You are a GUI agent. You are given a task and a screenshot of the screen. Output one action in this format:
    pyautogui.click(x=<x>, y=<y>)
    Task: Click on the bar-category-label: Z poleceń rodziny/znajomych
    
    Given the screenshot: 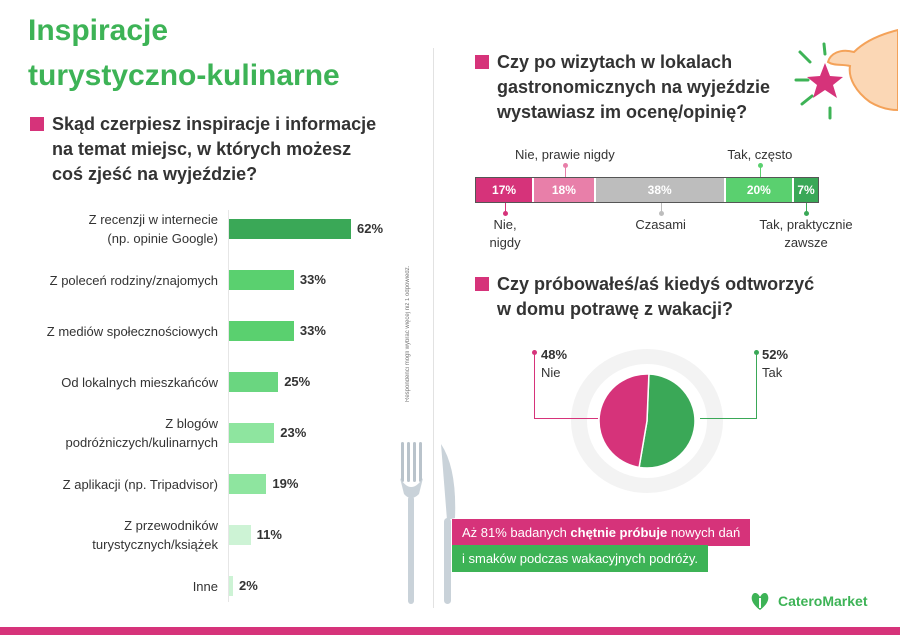 What is the action you would take?
    pyautogui.click(x=133, y=280)
    